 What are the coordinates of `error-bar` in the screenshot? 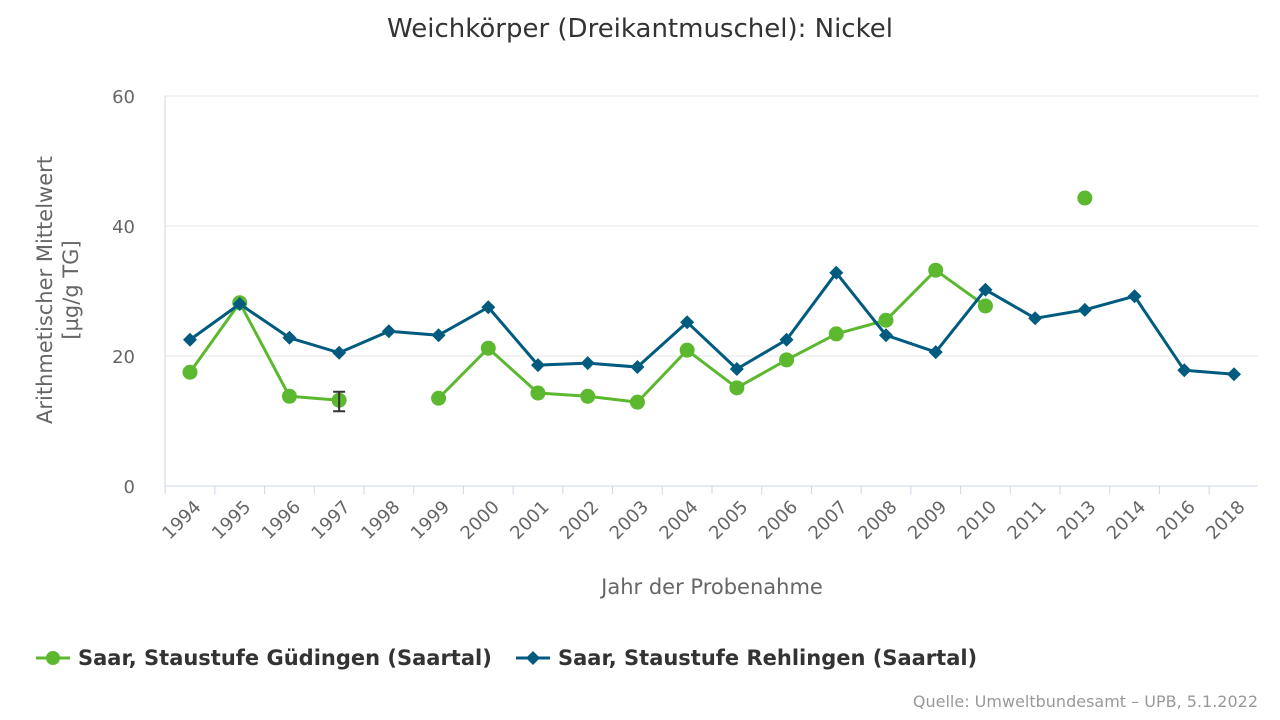 It's located at (339, 401).